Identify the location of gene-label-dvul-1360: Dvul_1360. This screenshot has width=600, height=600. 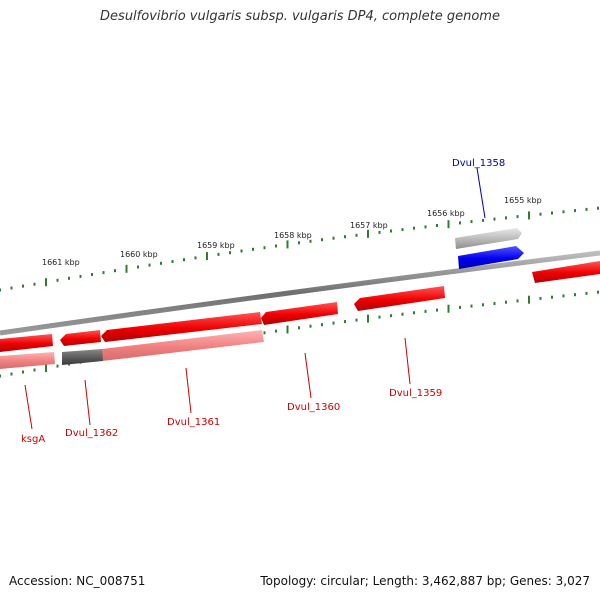
(313, 407).